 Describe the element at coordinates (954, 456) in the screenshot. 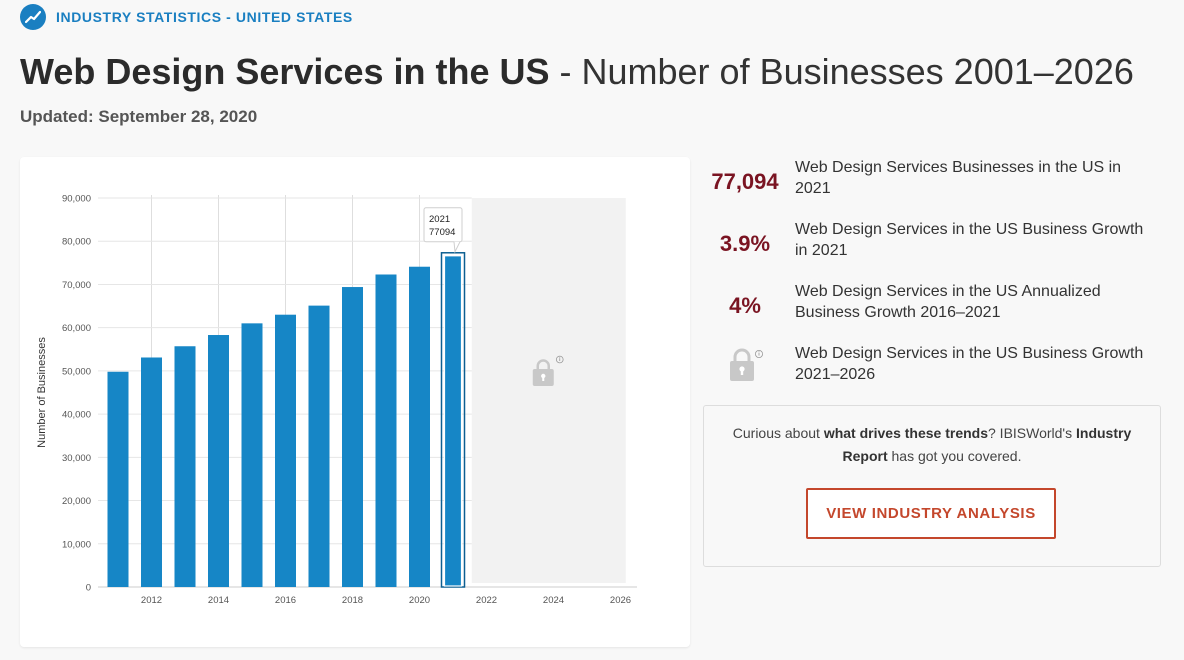

I see `cta-text-post: has got you covered.` at that location.